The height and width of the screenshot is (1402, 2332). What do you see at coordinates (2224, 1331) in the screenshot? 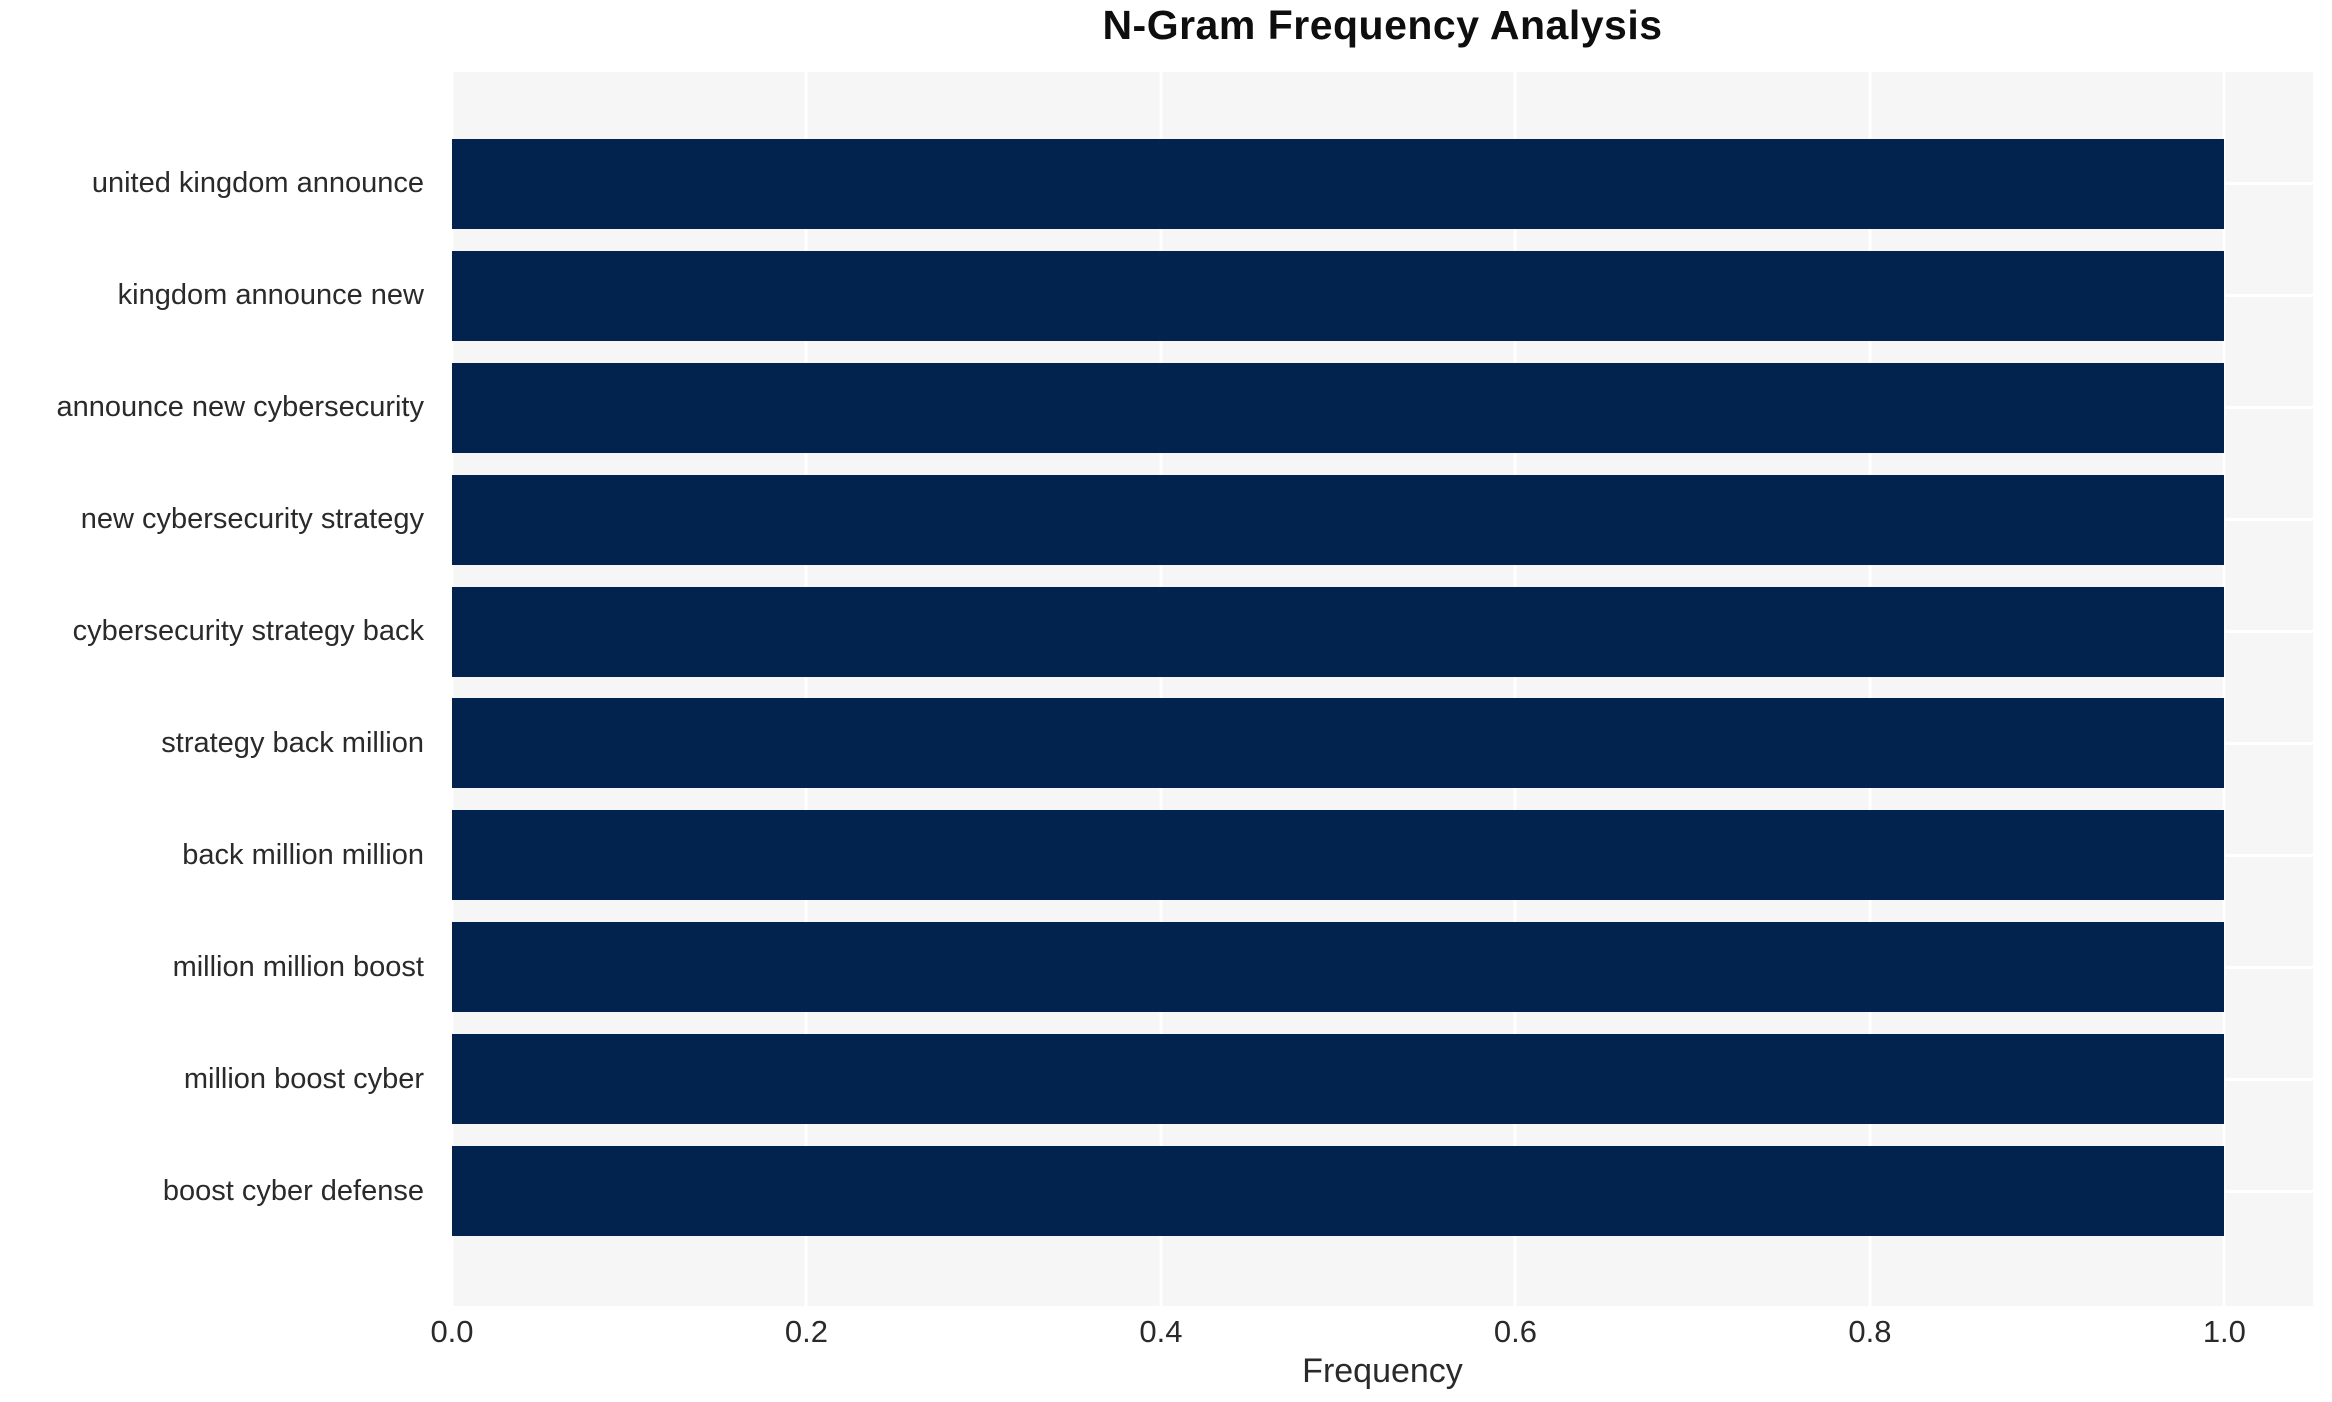
I see `x-tick-label: 1.0` at bounding box center [2224, 1331].